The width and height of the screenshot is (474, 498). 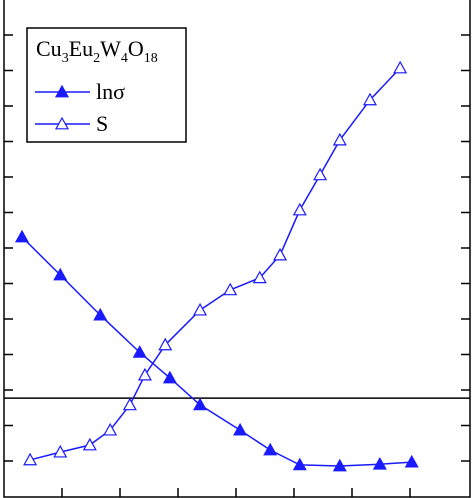 I want to click on legend-title: Cu3Eu2W4O18, so click(x=97, y=51).